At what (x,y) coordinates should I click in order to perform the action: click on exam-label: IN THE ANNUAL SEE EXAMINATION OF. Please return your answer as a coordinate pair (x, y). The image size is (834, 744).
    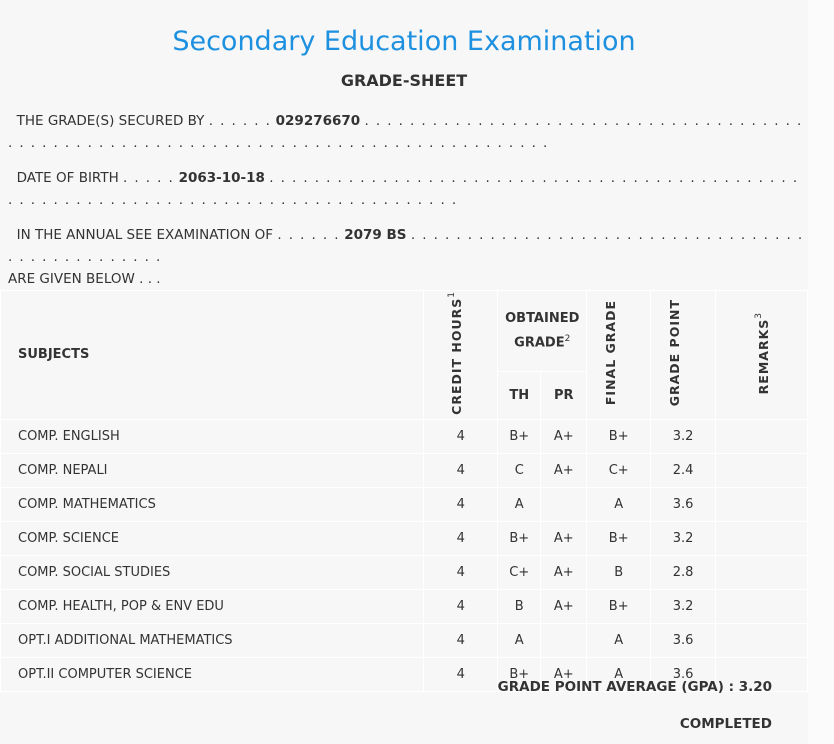
    Looking at the image, I should click on (145, 235).